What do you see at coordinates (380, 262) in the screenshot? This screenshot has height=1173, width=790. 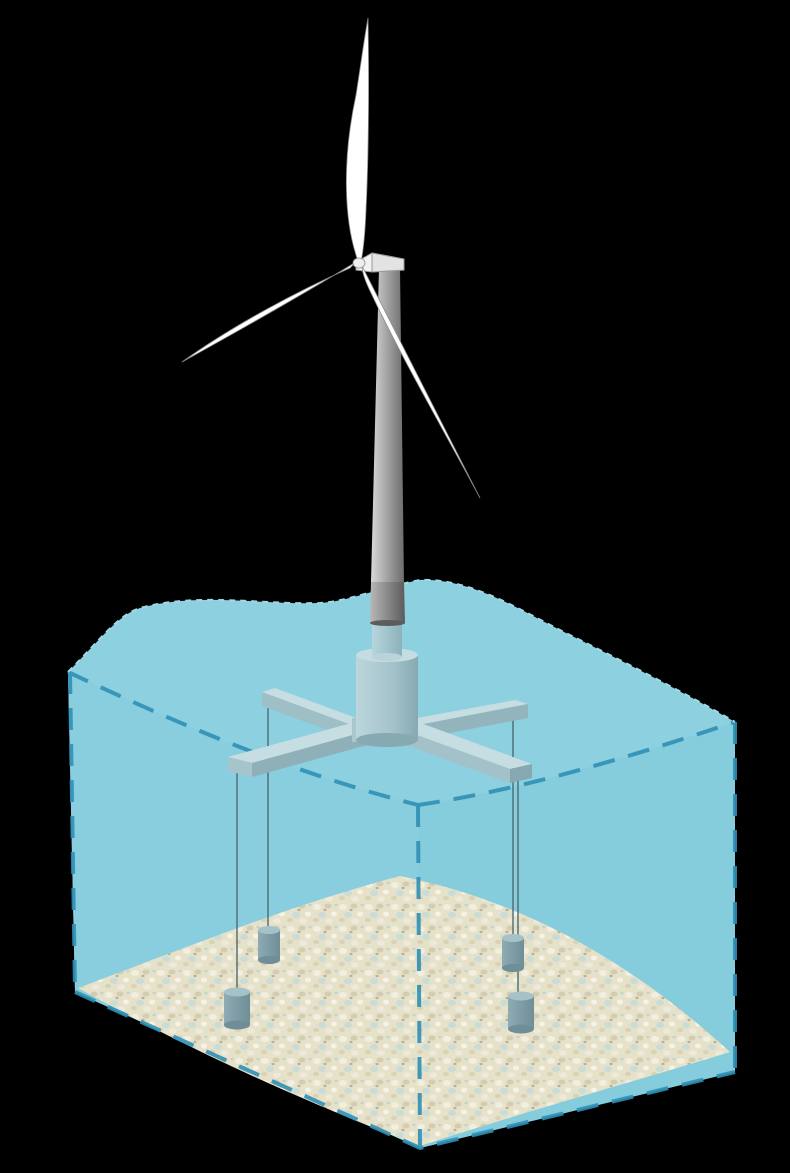 I see `nacelle` at bounding box center [380, 262].